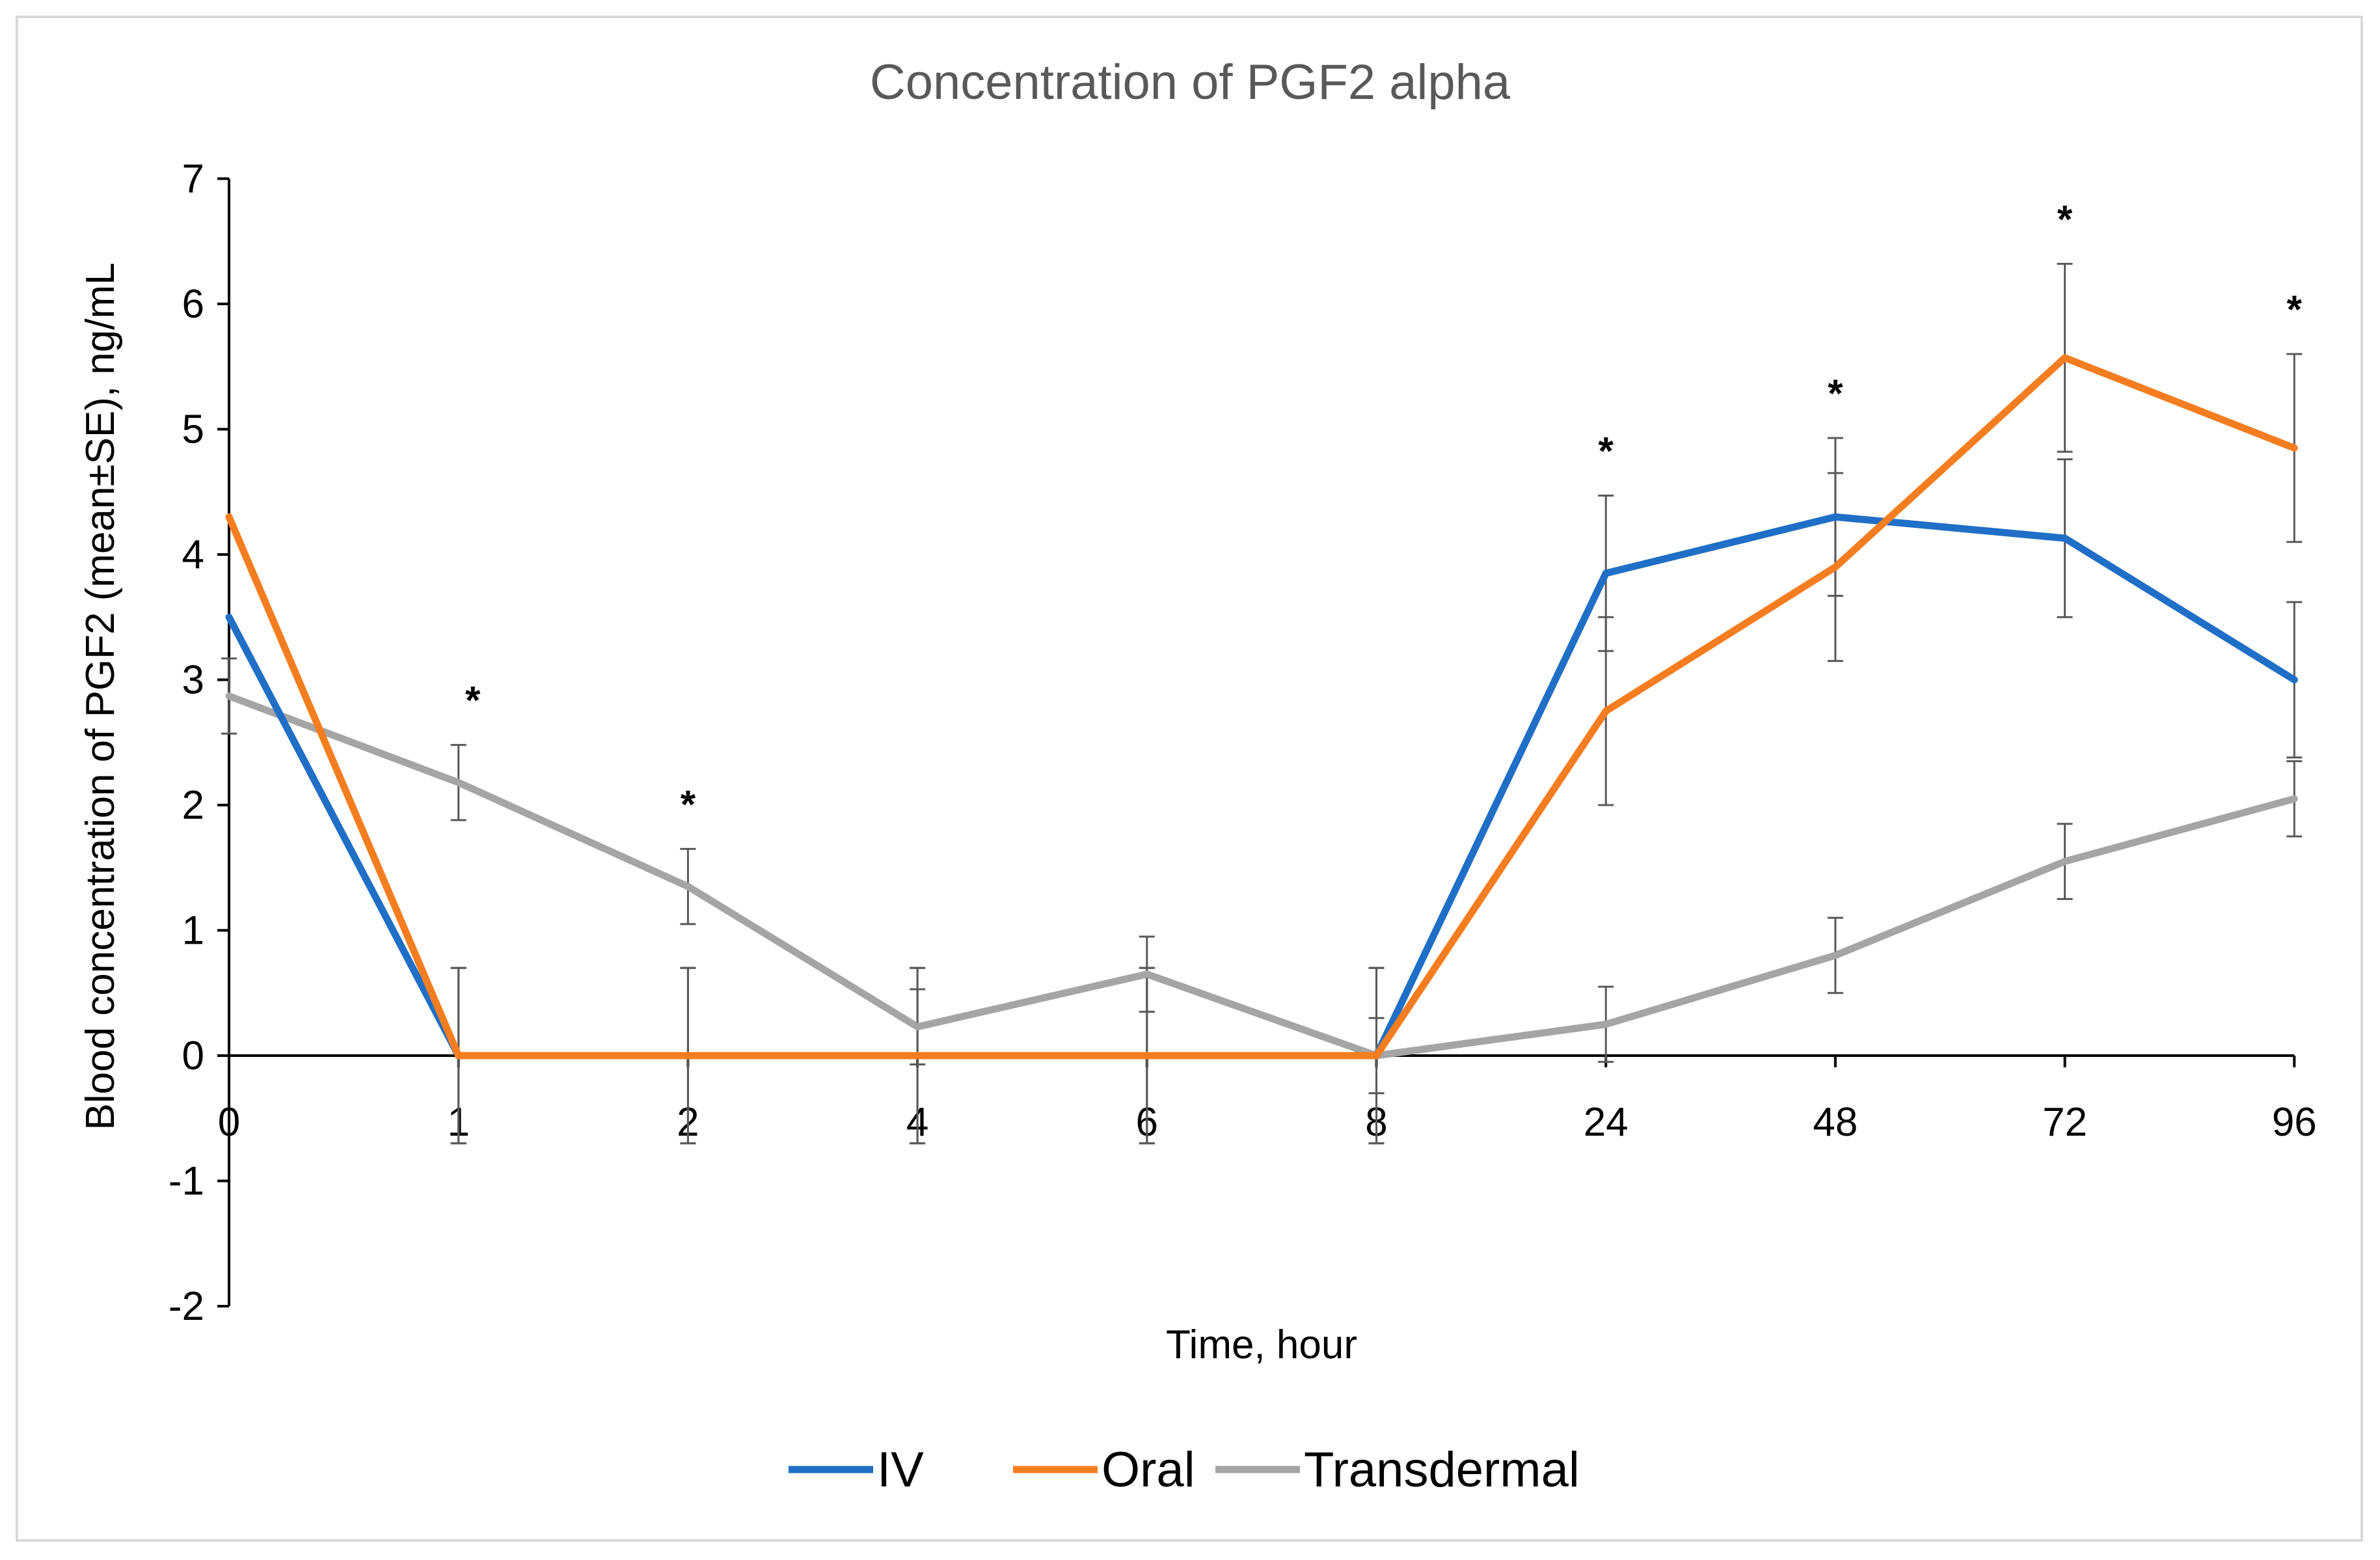  What do you see at coordinates (193, 429) in the screenshot?
I see `y-tick-label: 5` at bounding box center [193, 429].